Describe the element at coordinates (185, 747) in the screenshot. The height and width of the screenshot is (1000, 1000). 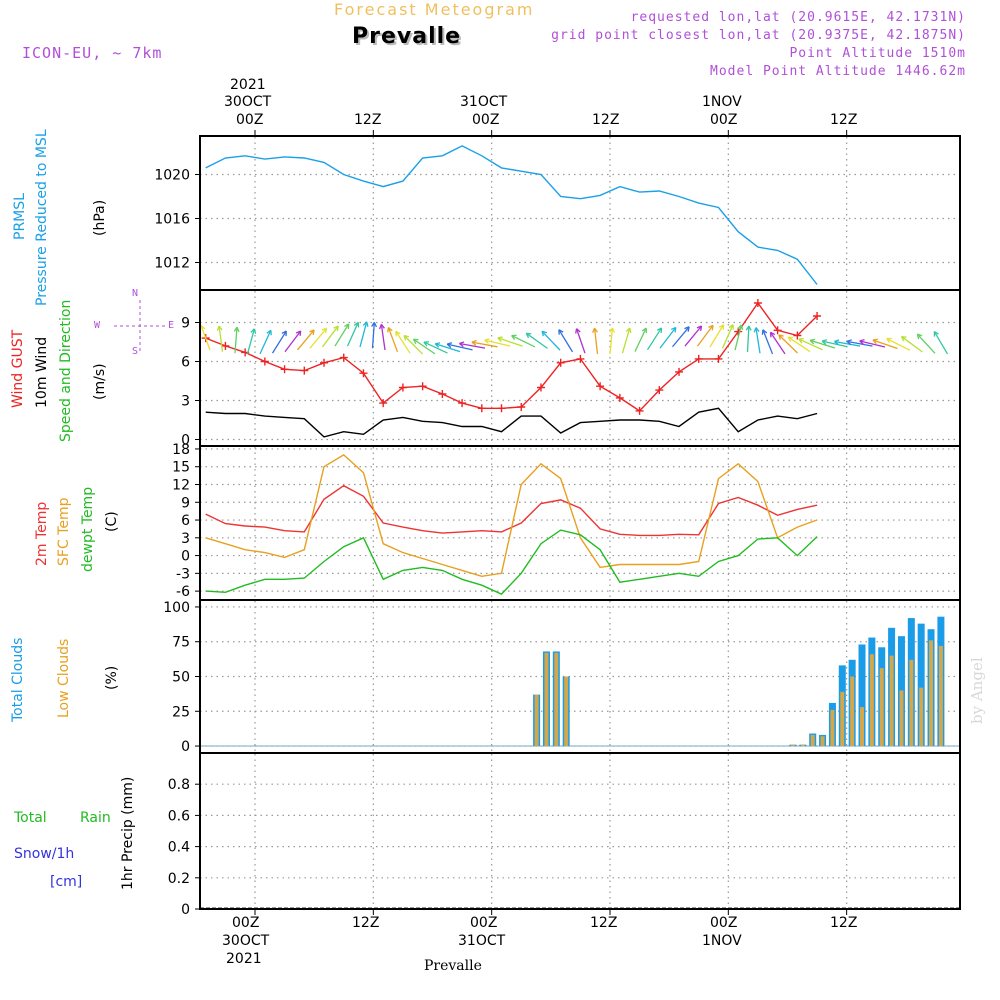
I see `y-tick-label-3-4: 0` at that location.